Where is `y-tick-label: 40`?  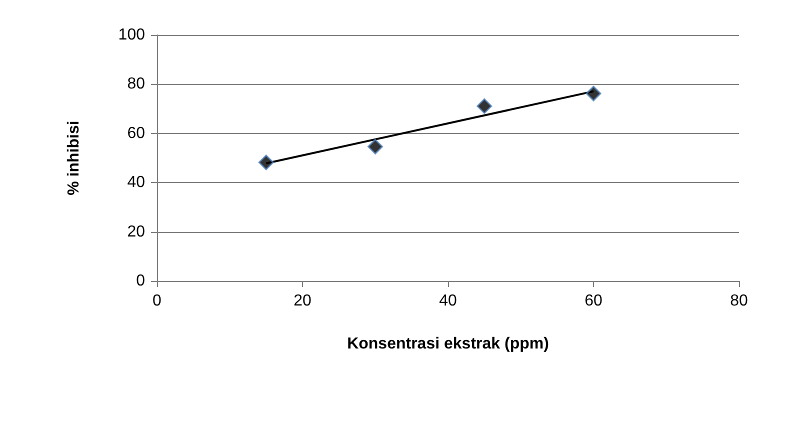 y-tick-label: 40 is located at coordinates (136, 183).